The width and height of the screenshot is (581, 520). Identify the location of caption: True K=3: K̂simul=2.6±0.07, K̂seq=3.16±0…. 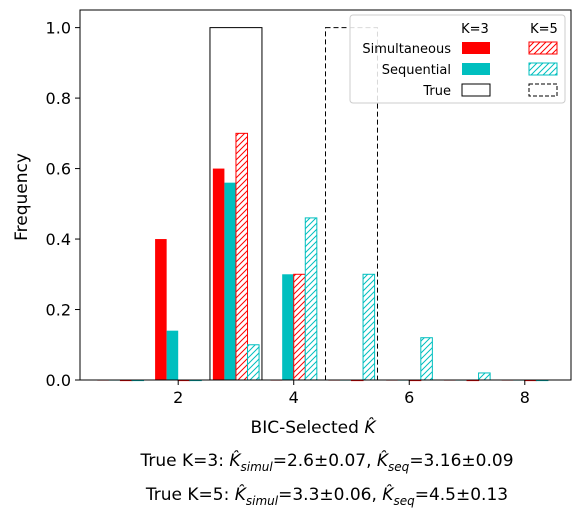
(326, 479).